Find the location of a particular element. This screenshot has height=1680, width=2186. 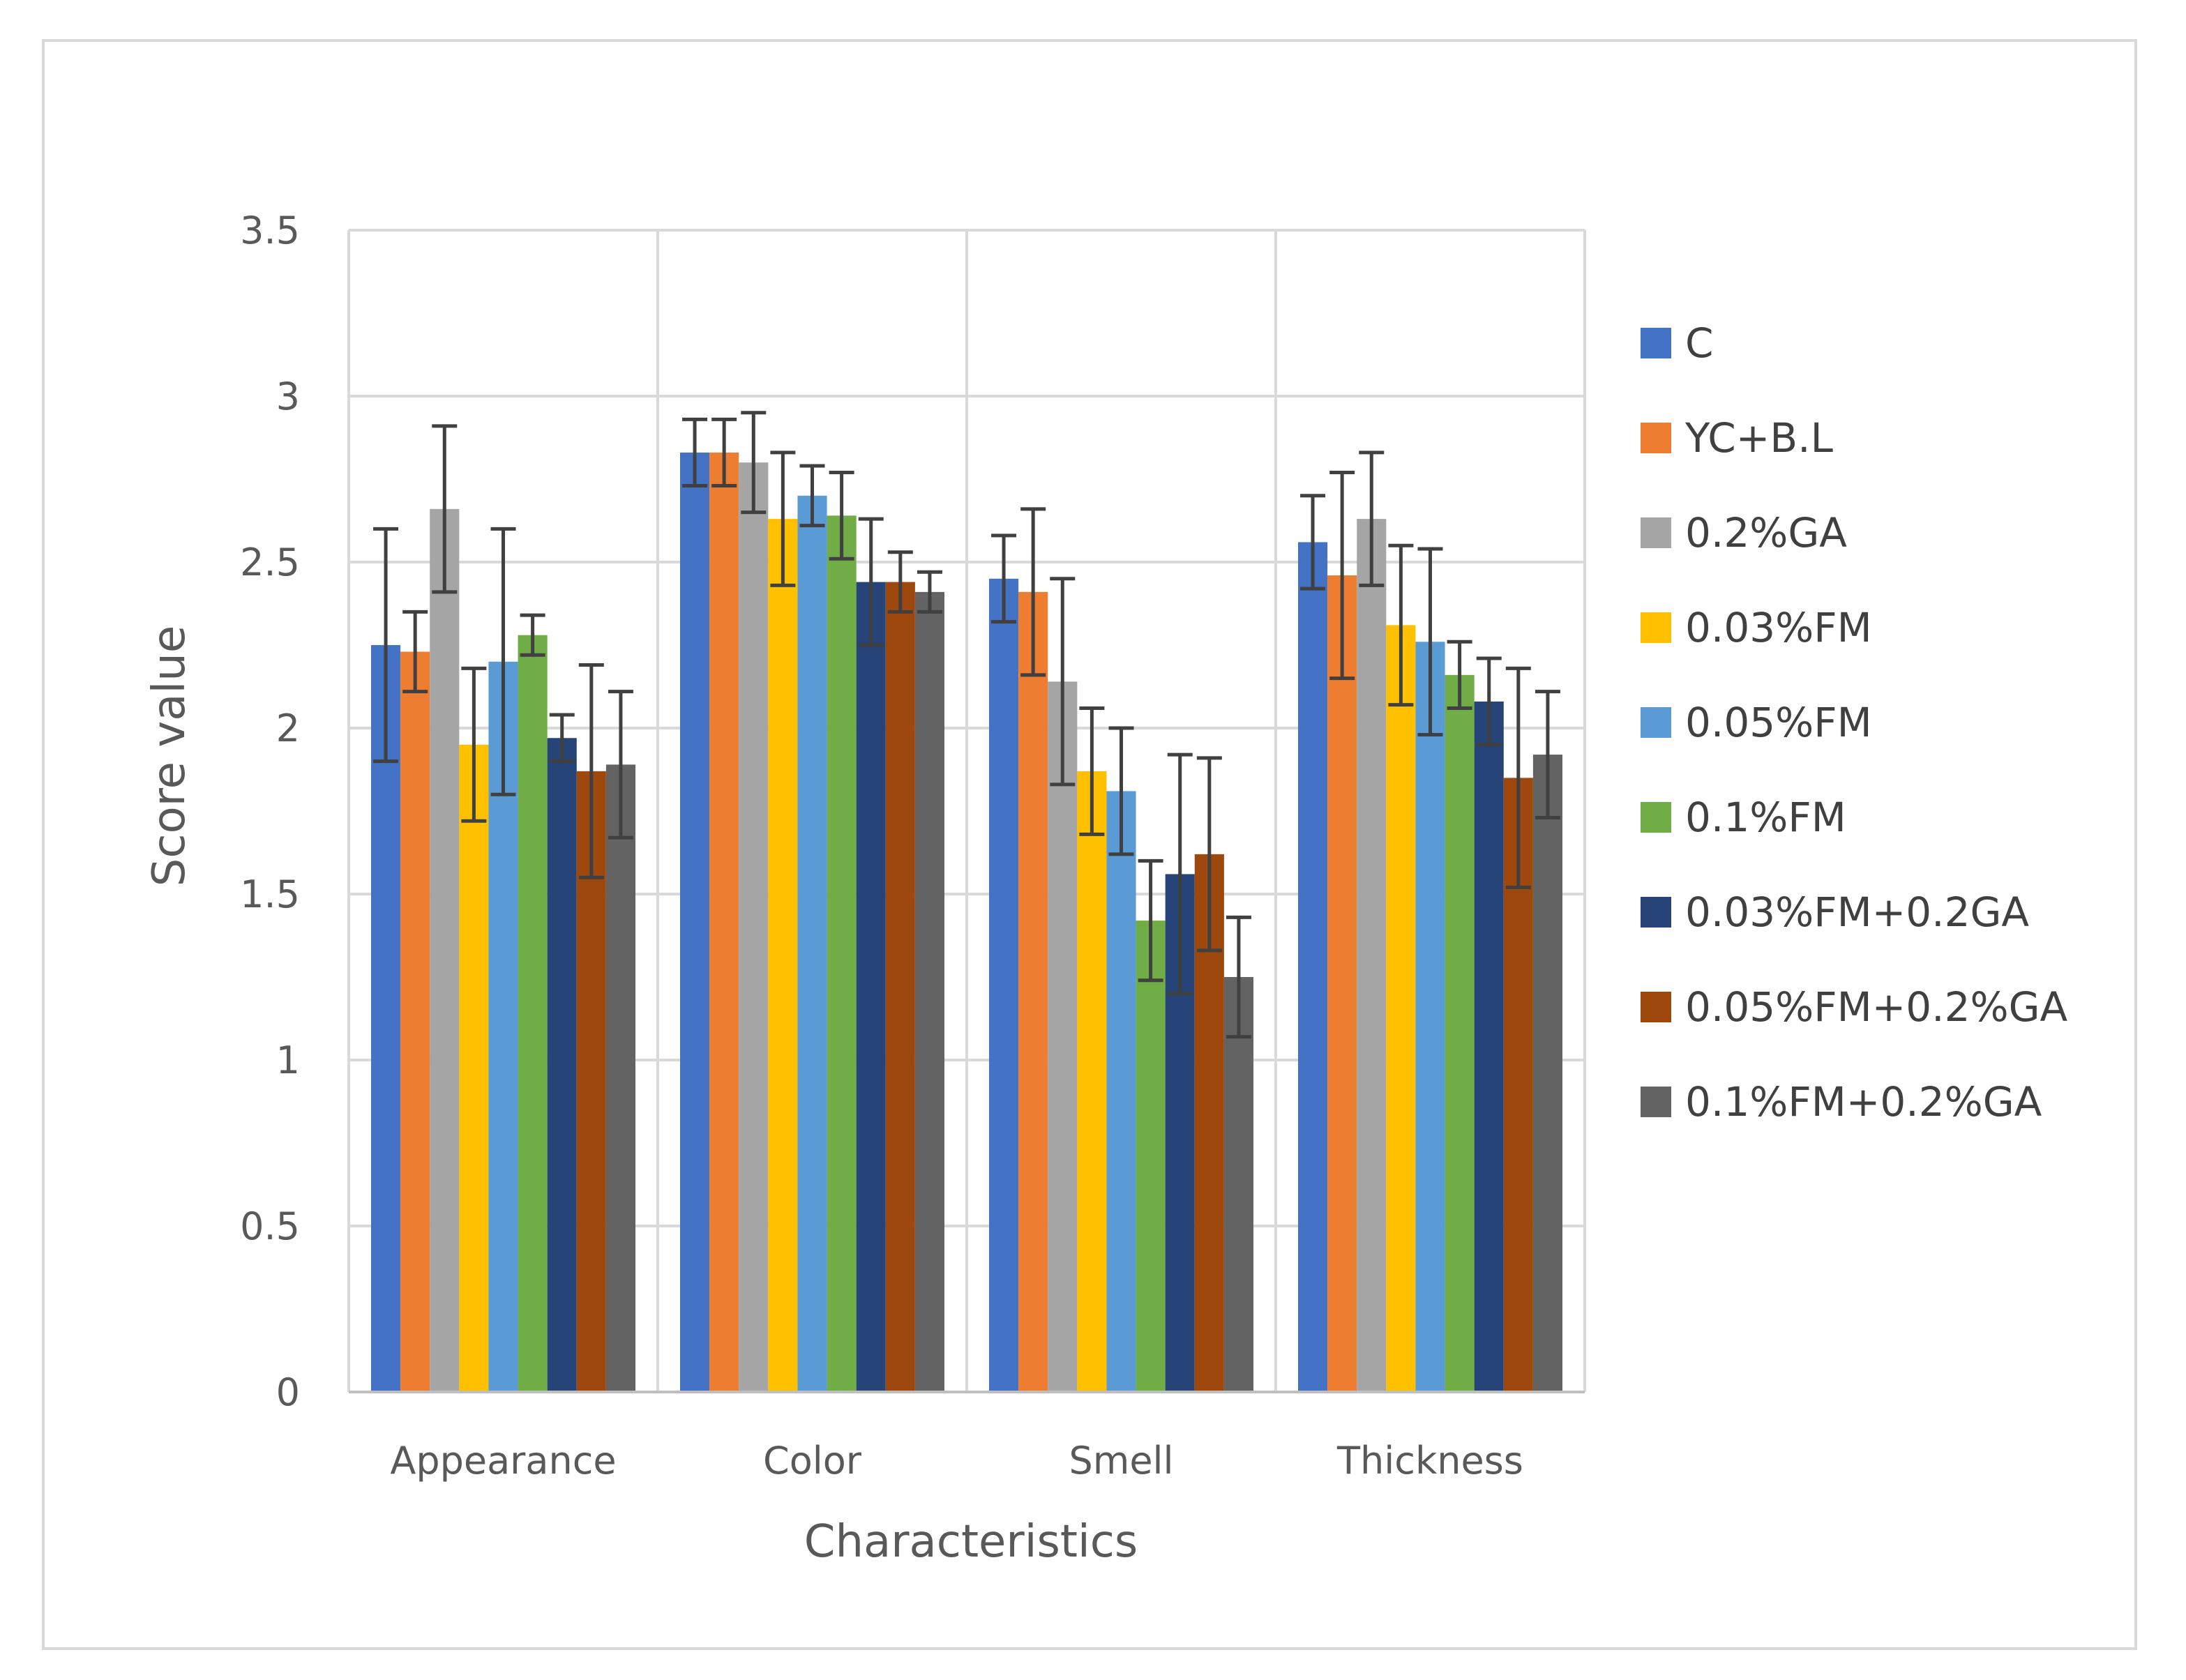

legend-label: 0.05%FM+0.2%GA is located at coordinates (1877, 1007).